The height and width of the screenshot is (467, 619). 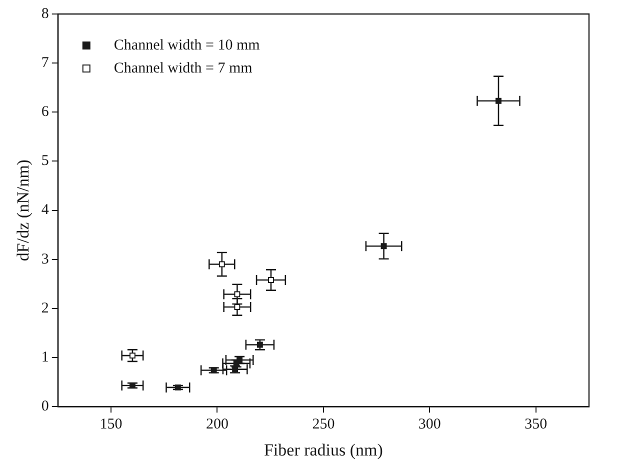 I want to click on x-tick-label: 300, so click(x=429, y=424).